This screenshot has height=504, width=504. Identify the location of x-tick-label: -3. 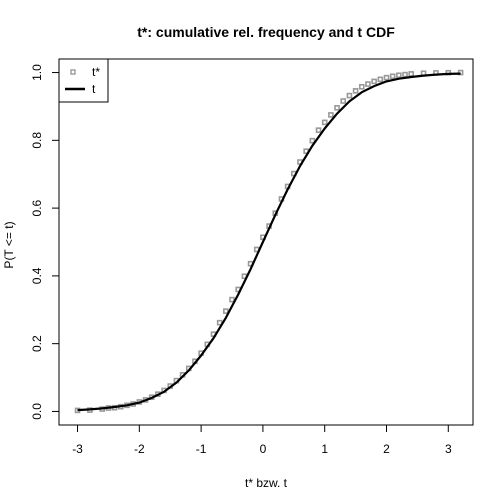
(77, 449).